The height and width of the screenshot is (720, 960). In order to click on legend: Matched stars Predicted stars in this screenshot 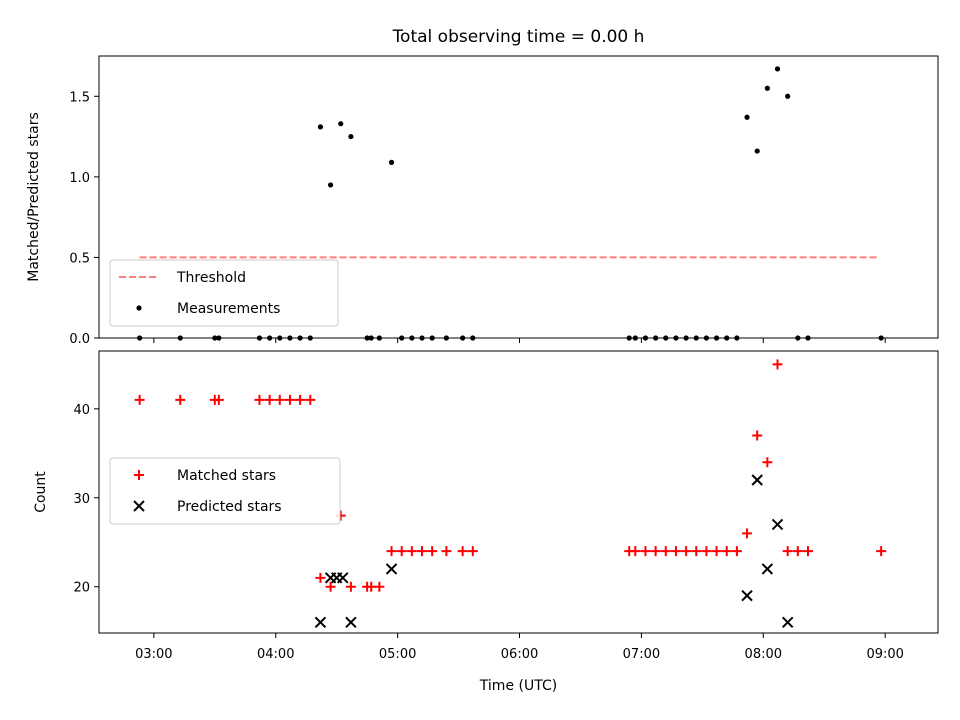, I will do `click(225, 491)`.